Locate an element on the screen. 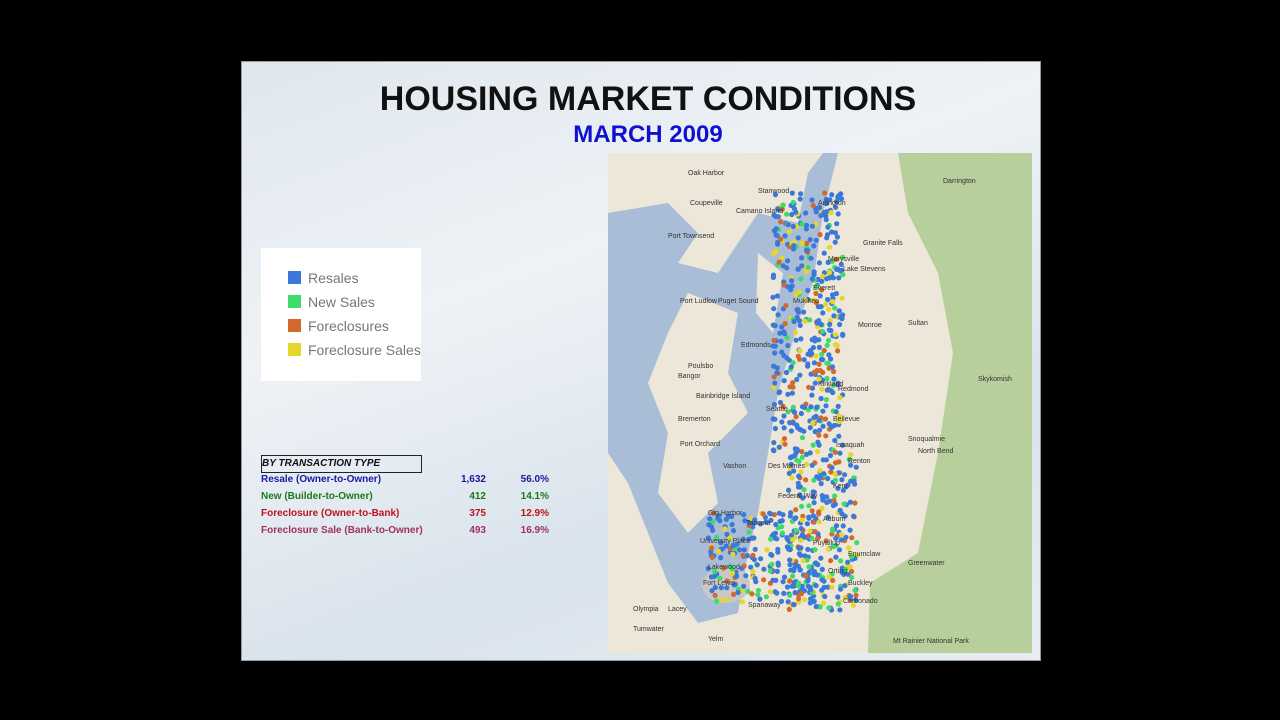 Image resolution: width=1280 pixels, height=720 pixels. legend-item: Resales is located at coordinates (323, 278).